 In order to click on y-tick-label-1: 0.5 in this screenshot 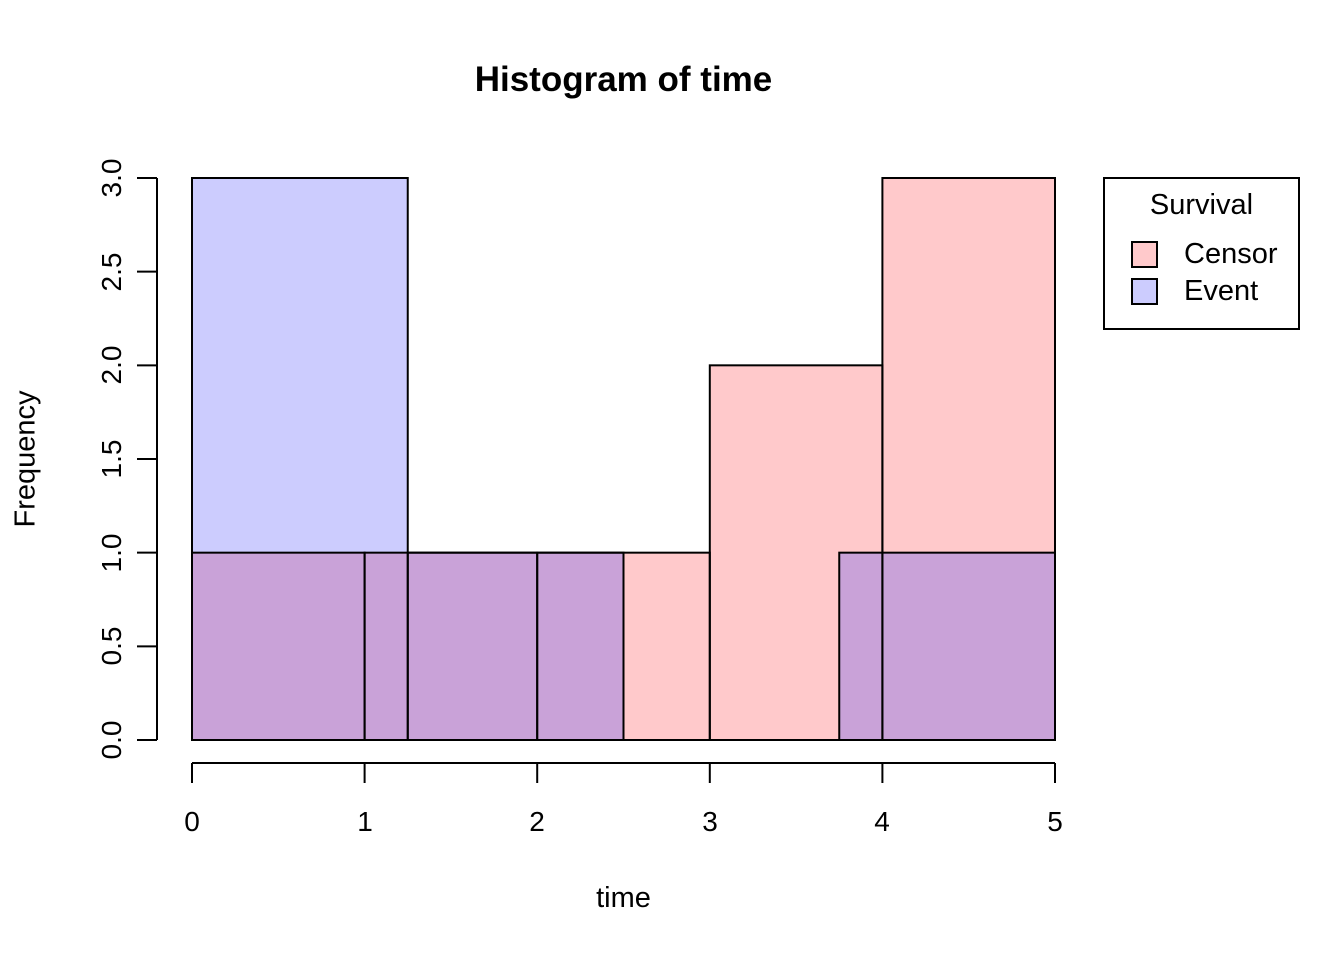, I will do `click(111, 646)`.